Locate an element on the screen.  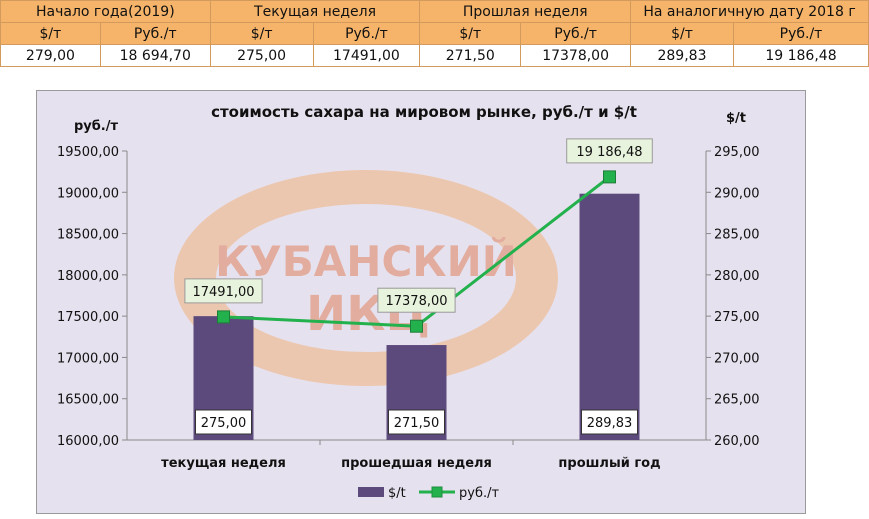
line-value-label: 17378,00 is located at coordinates (416, 301).